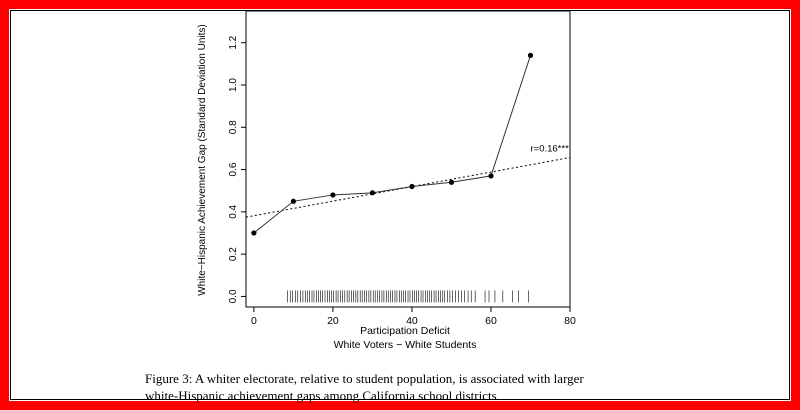 The image size is (800, 410). What do you see at coordinates (233, 85) in the screenshot?
I see `y-tick-label: 1.0` at bounding box center [233, 85].